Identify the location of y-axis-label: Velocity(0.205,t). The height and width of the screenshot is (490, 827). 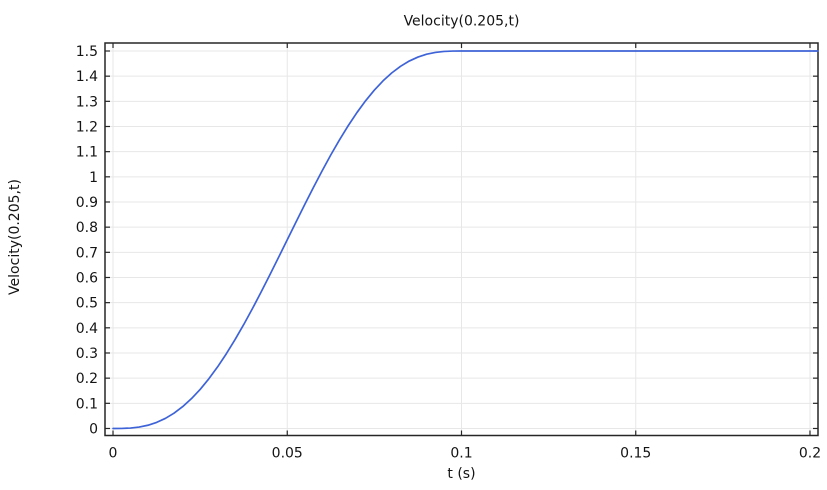
(15, 237).